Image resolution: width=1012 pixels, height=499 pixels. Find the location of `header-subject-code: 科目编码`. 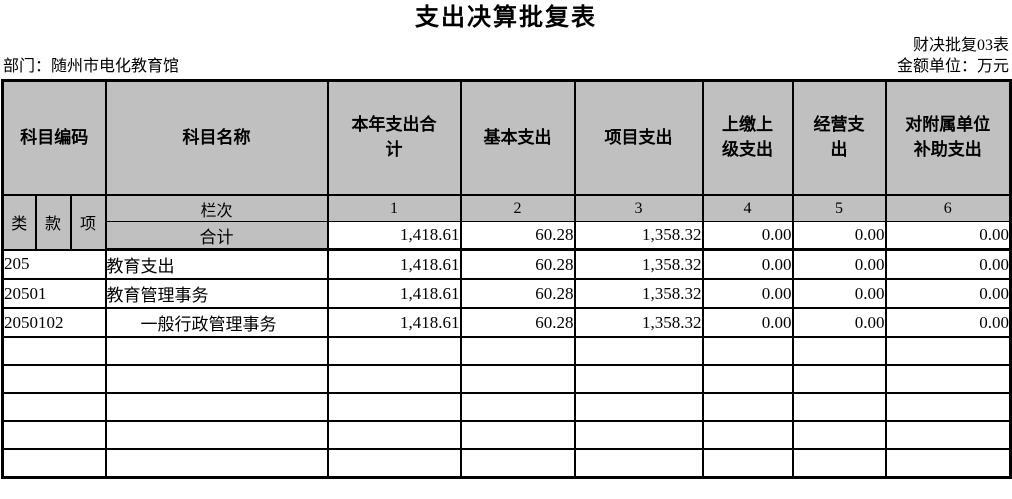

header-subject-code: 科目编码 is located at coordinates (54, 137).